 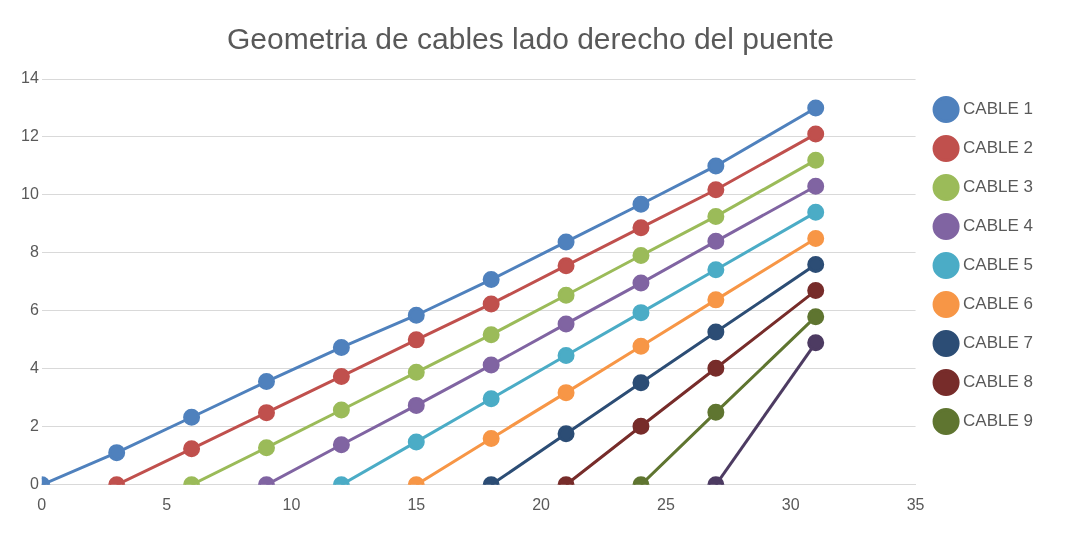 What do you see at coordinates (34, 310) in the screenshot?
I see `y-tick-label: 6` at bounding box center [34, 310].